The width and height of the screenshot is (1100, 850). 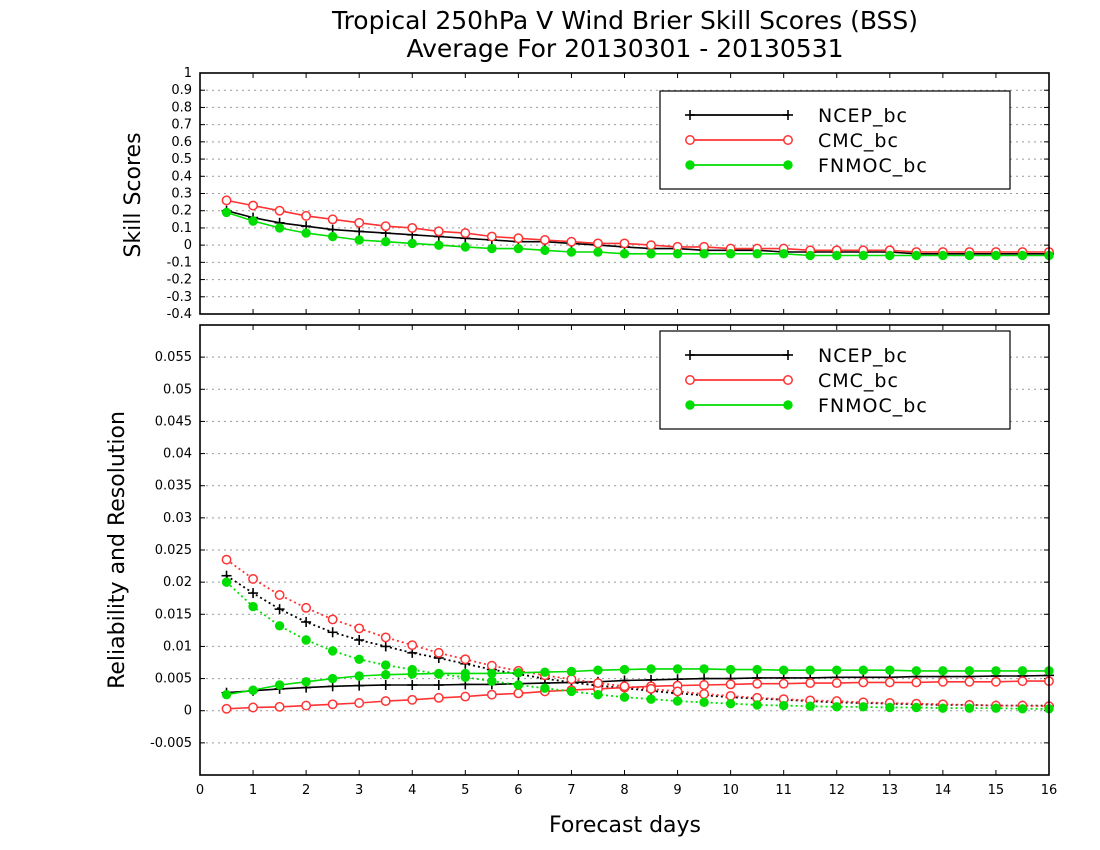 I want to click on x-tick-label: 6, so click(x=518, y=790).